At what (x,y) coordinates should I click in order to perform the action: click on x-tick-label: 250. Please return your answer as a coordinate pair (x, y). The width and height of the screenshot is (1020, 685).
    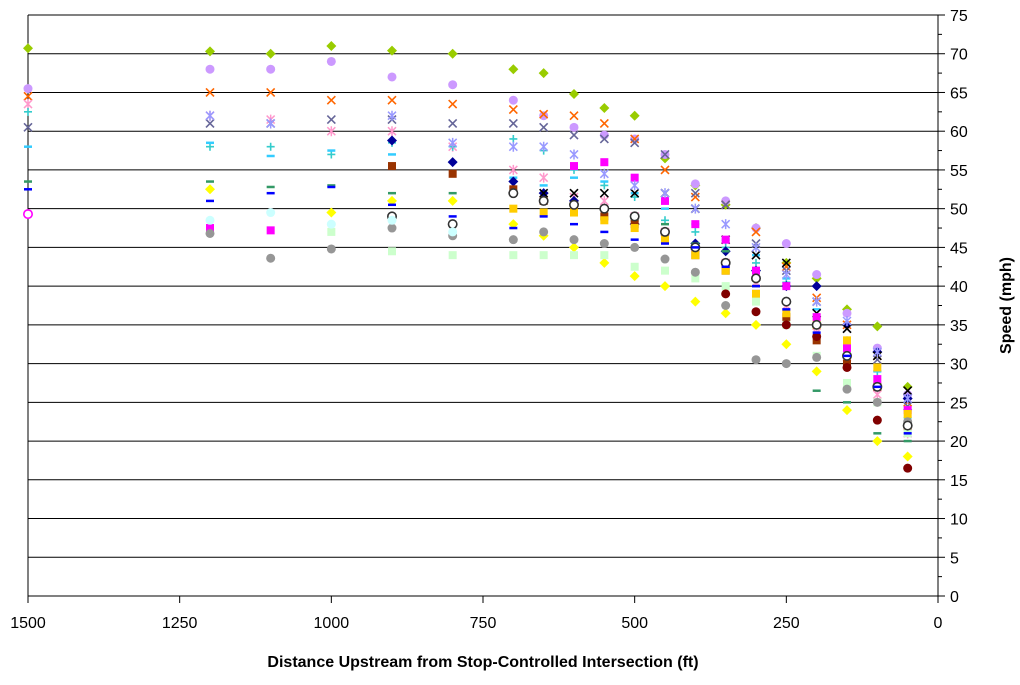
    Looking at the image, I should click on (786, 623).